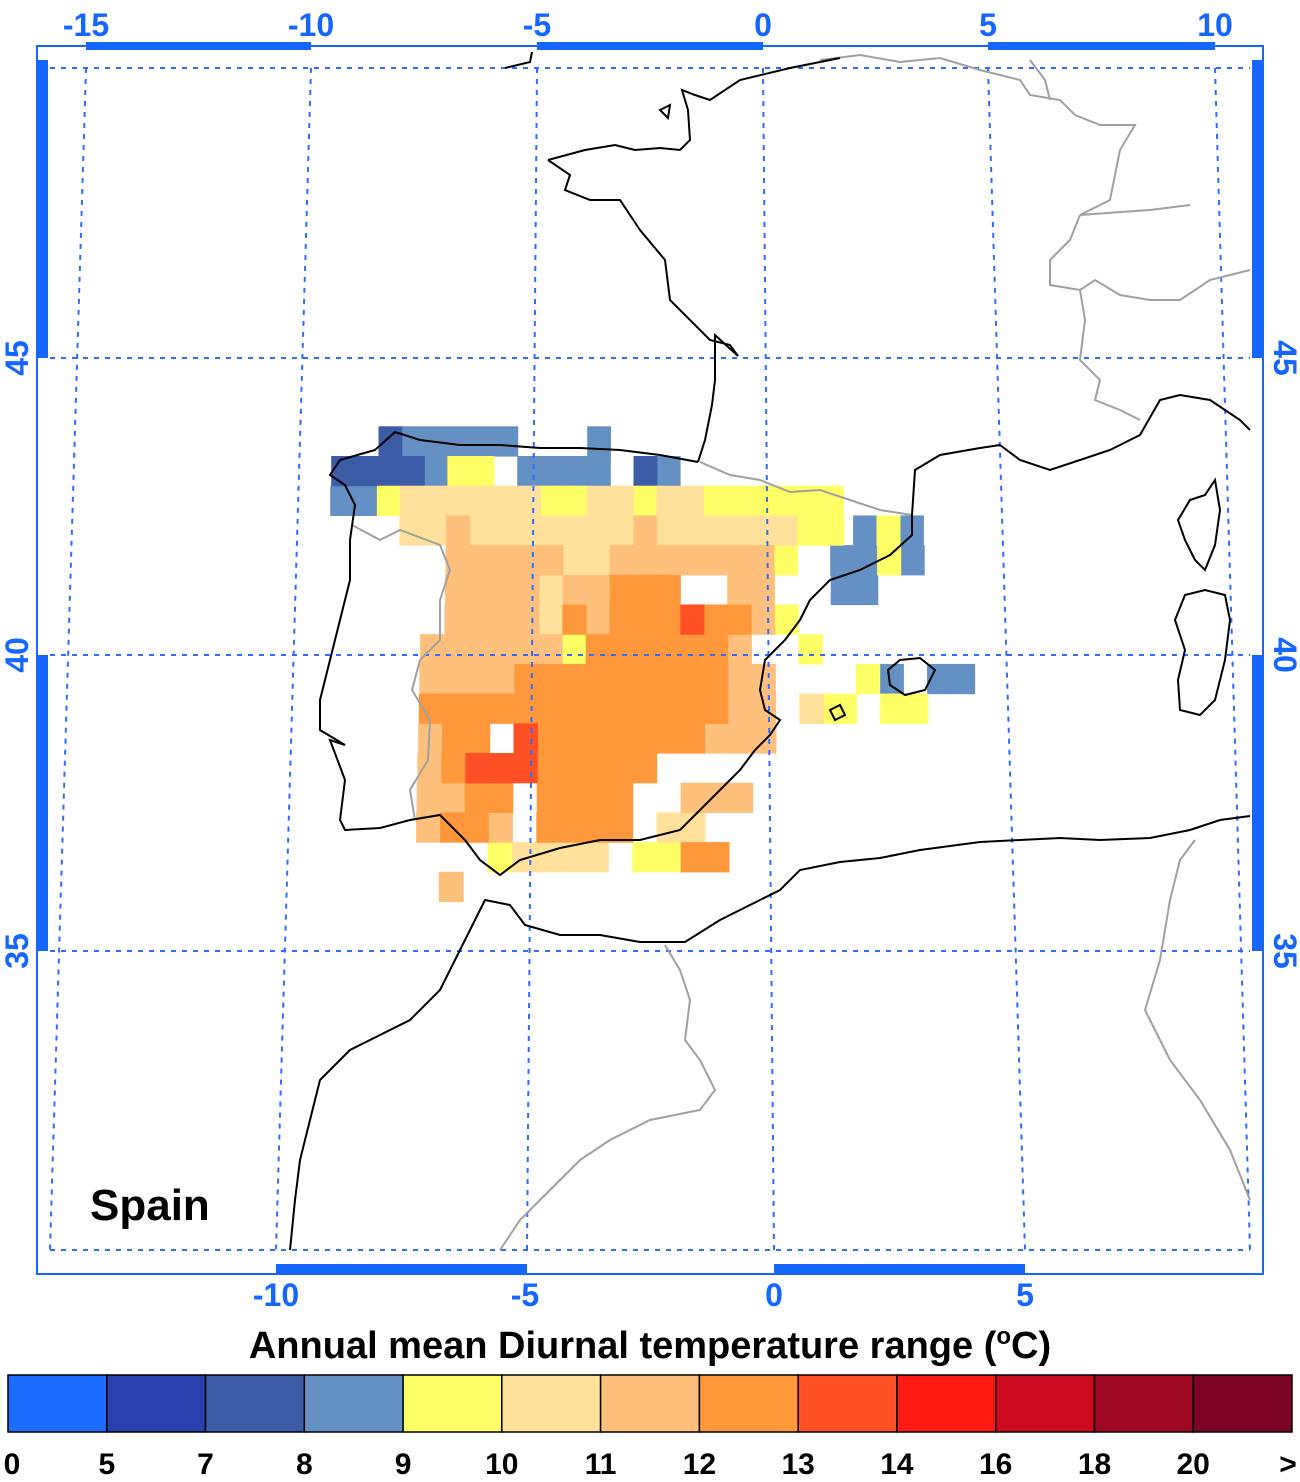 Image resolution: width=1300 pixels, height=1482 pixels. What do you see at coordinates (650, 1427) in the screenshot?
I see `colorbar: 0 5 7 8 9 10 11 12 13 14 16 18 20 >` at bounding box center [650, 1427].